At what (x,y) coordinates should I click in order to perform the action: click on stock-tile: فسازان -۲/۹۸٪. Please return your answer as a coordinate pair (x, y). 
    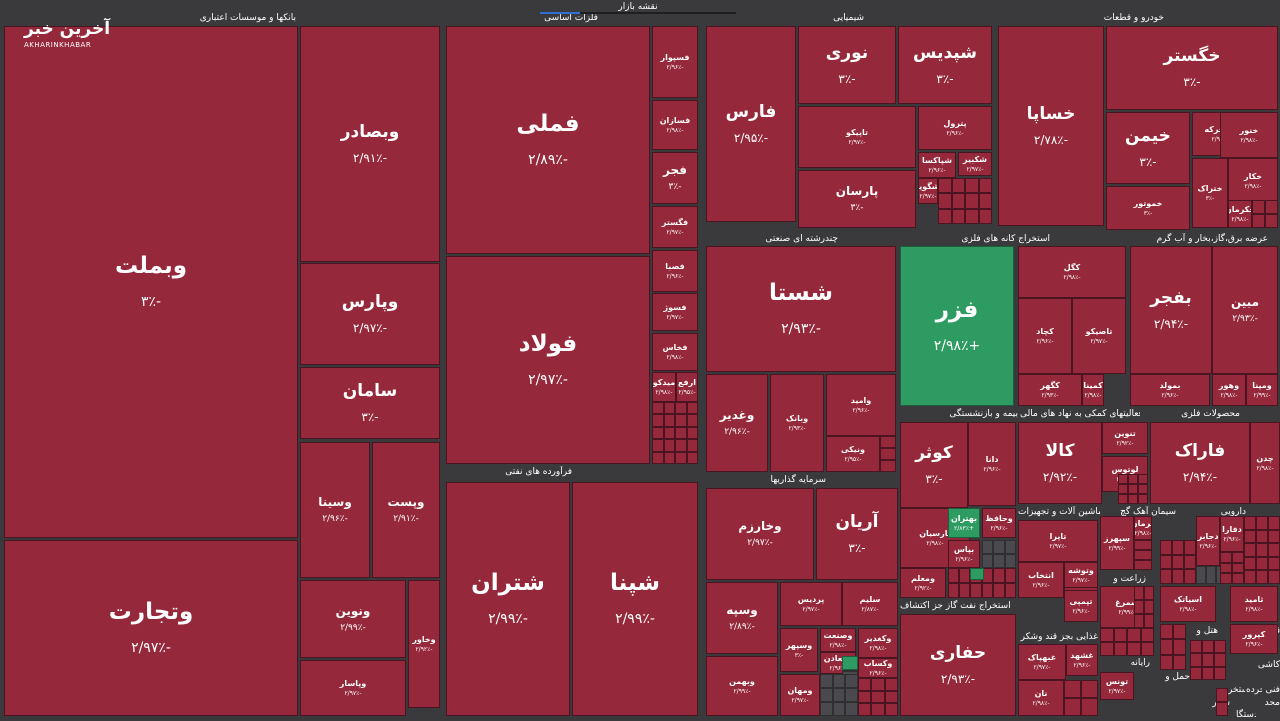
    Looking at the image, I should click on (675, 125).